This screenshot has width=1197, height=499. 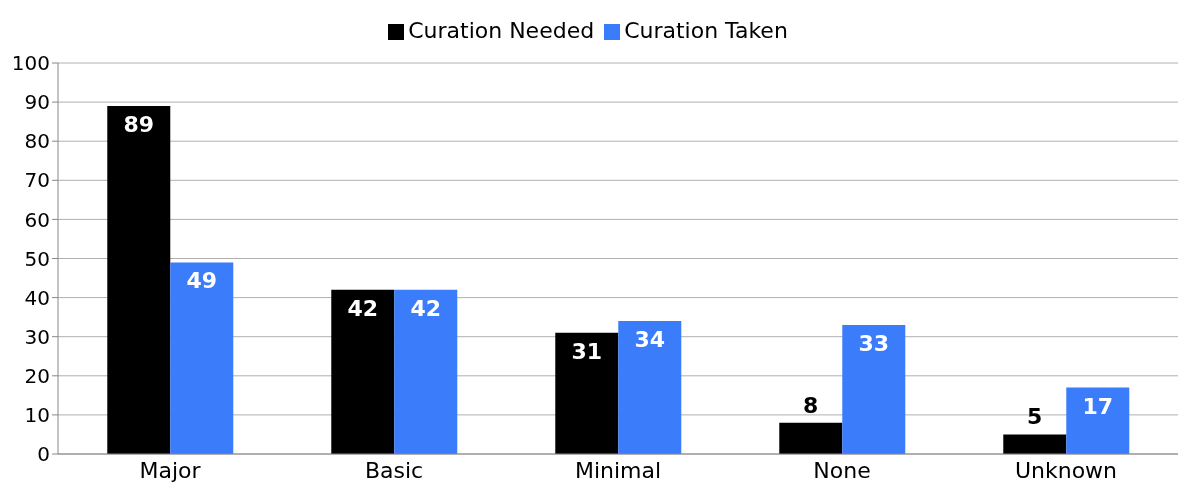 What do you see at coordinates (43, 454) in the screenshot?
I see `y-tick-label: 0` at bounding box center [43, 454].